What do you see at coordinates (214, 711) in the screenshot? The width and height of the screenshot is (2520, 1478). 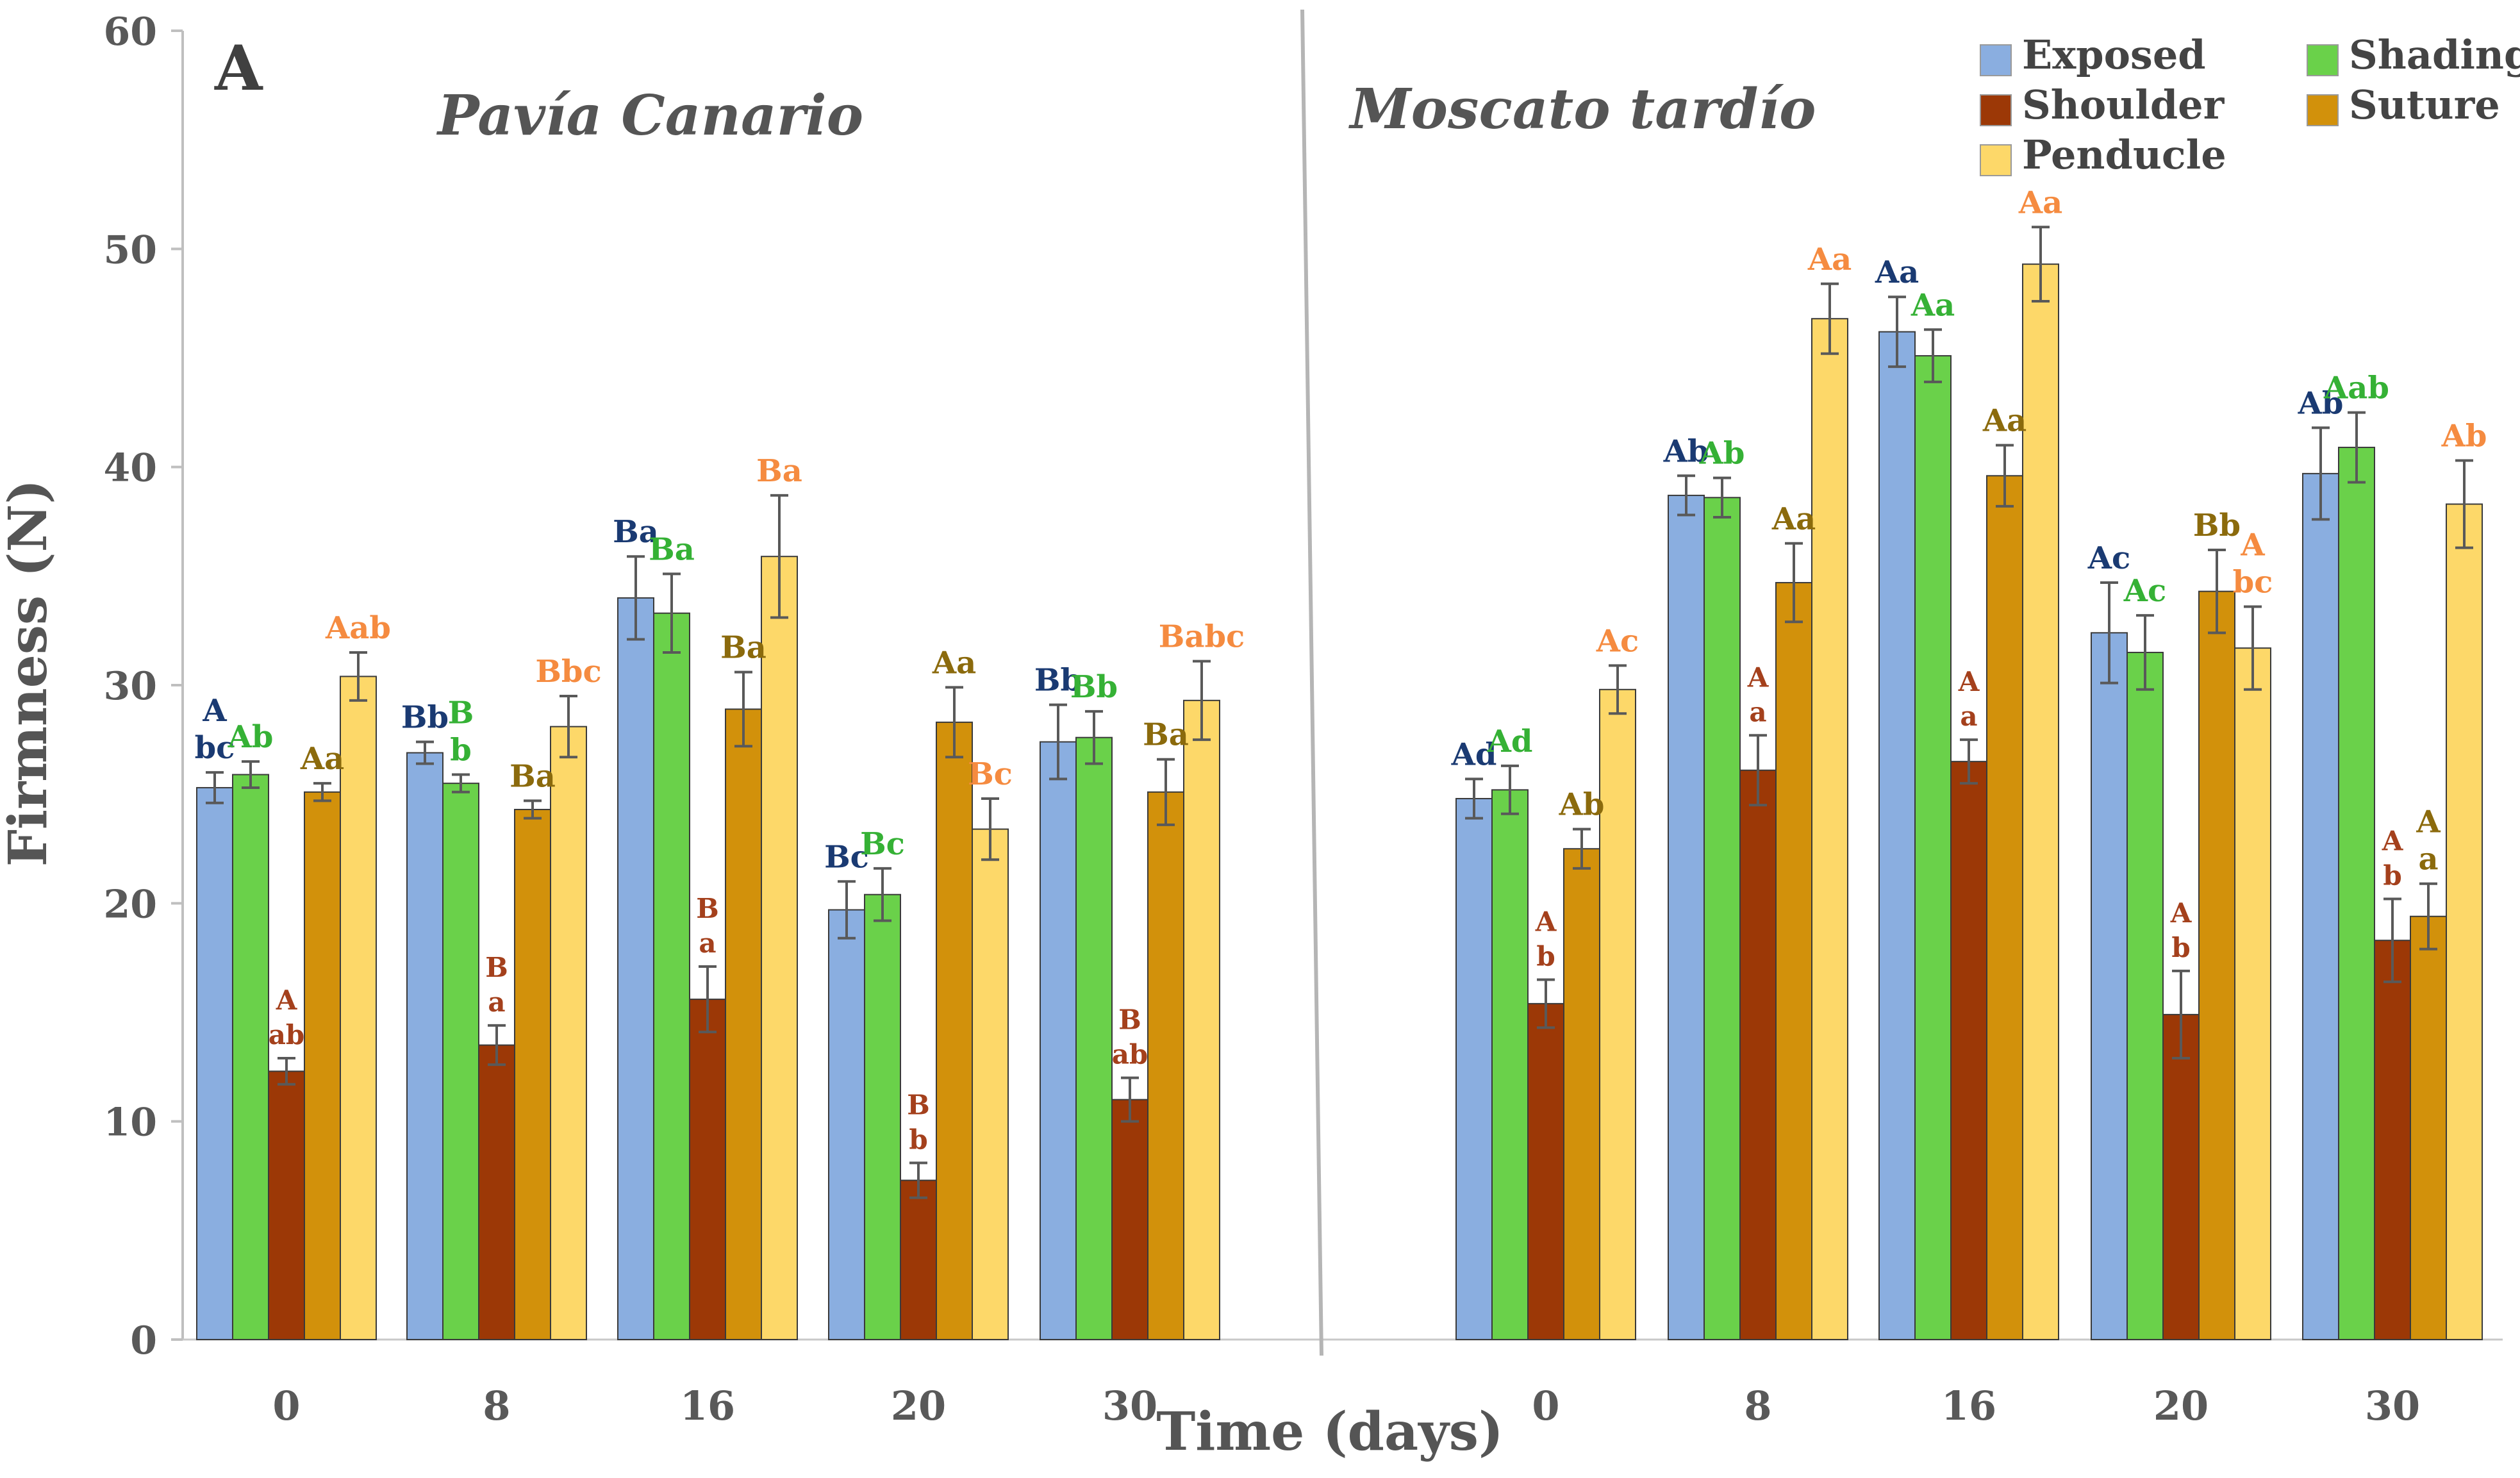 I see `sig-label-pavia-canario-exposed-0-line1: A` at bounding box center [214, 711].